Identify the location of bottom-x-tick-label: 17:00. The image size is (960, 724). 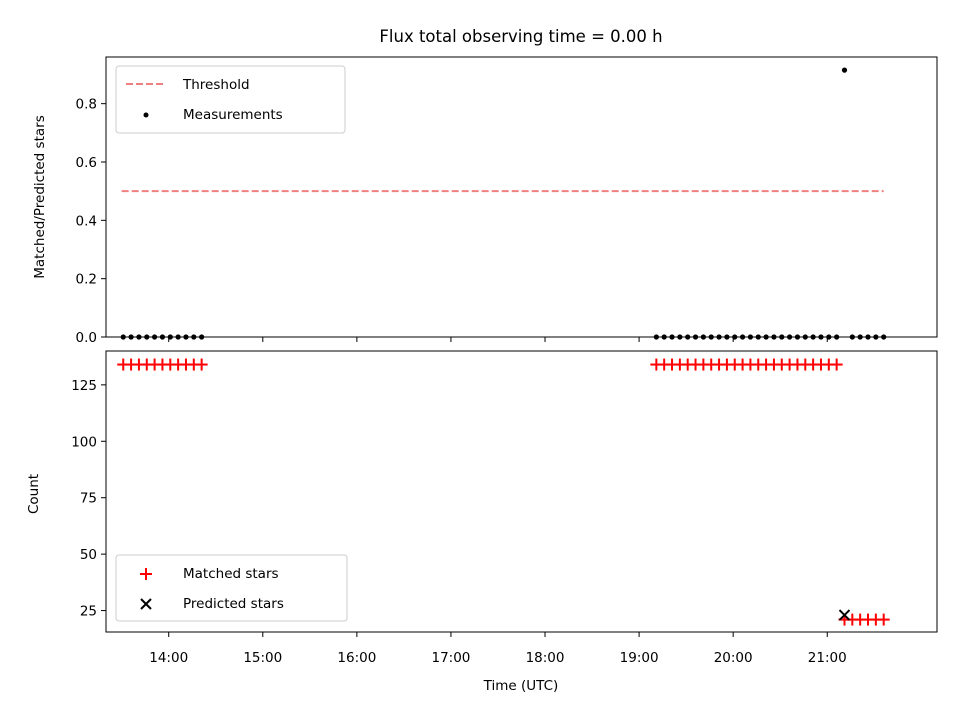
(450, 658).